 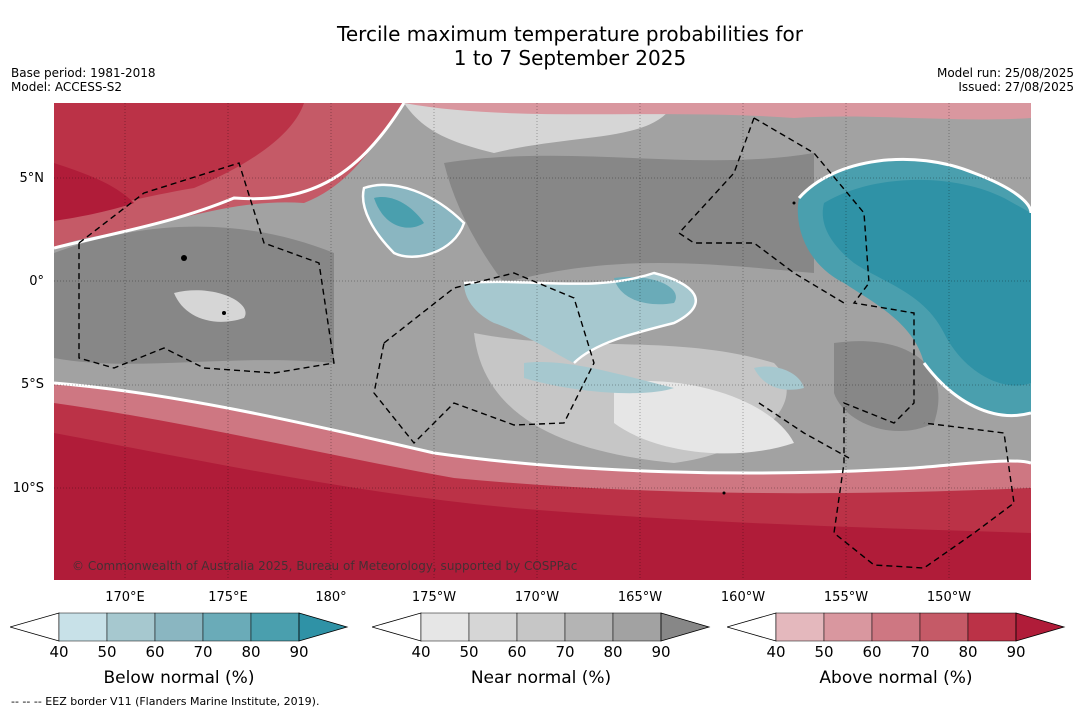 What do you see at coordinates (613, 652) in the screenshot?
I see `cbar-near-tick: 80` at bounding box center [613, 652].